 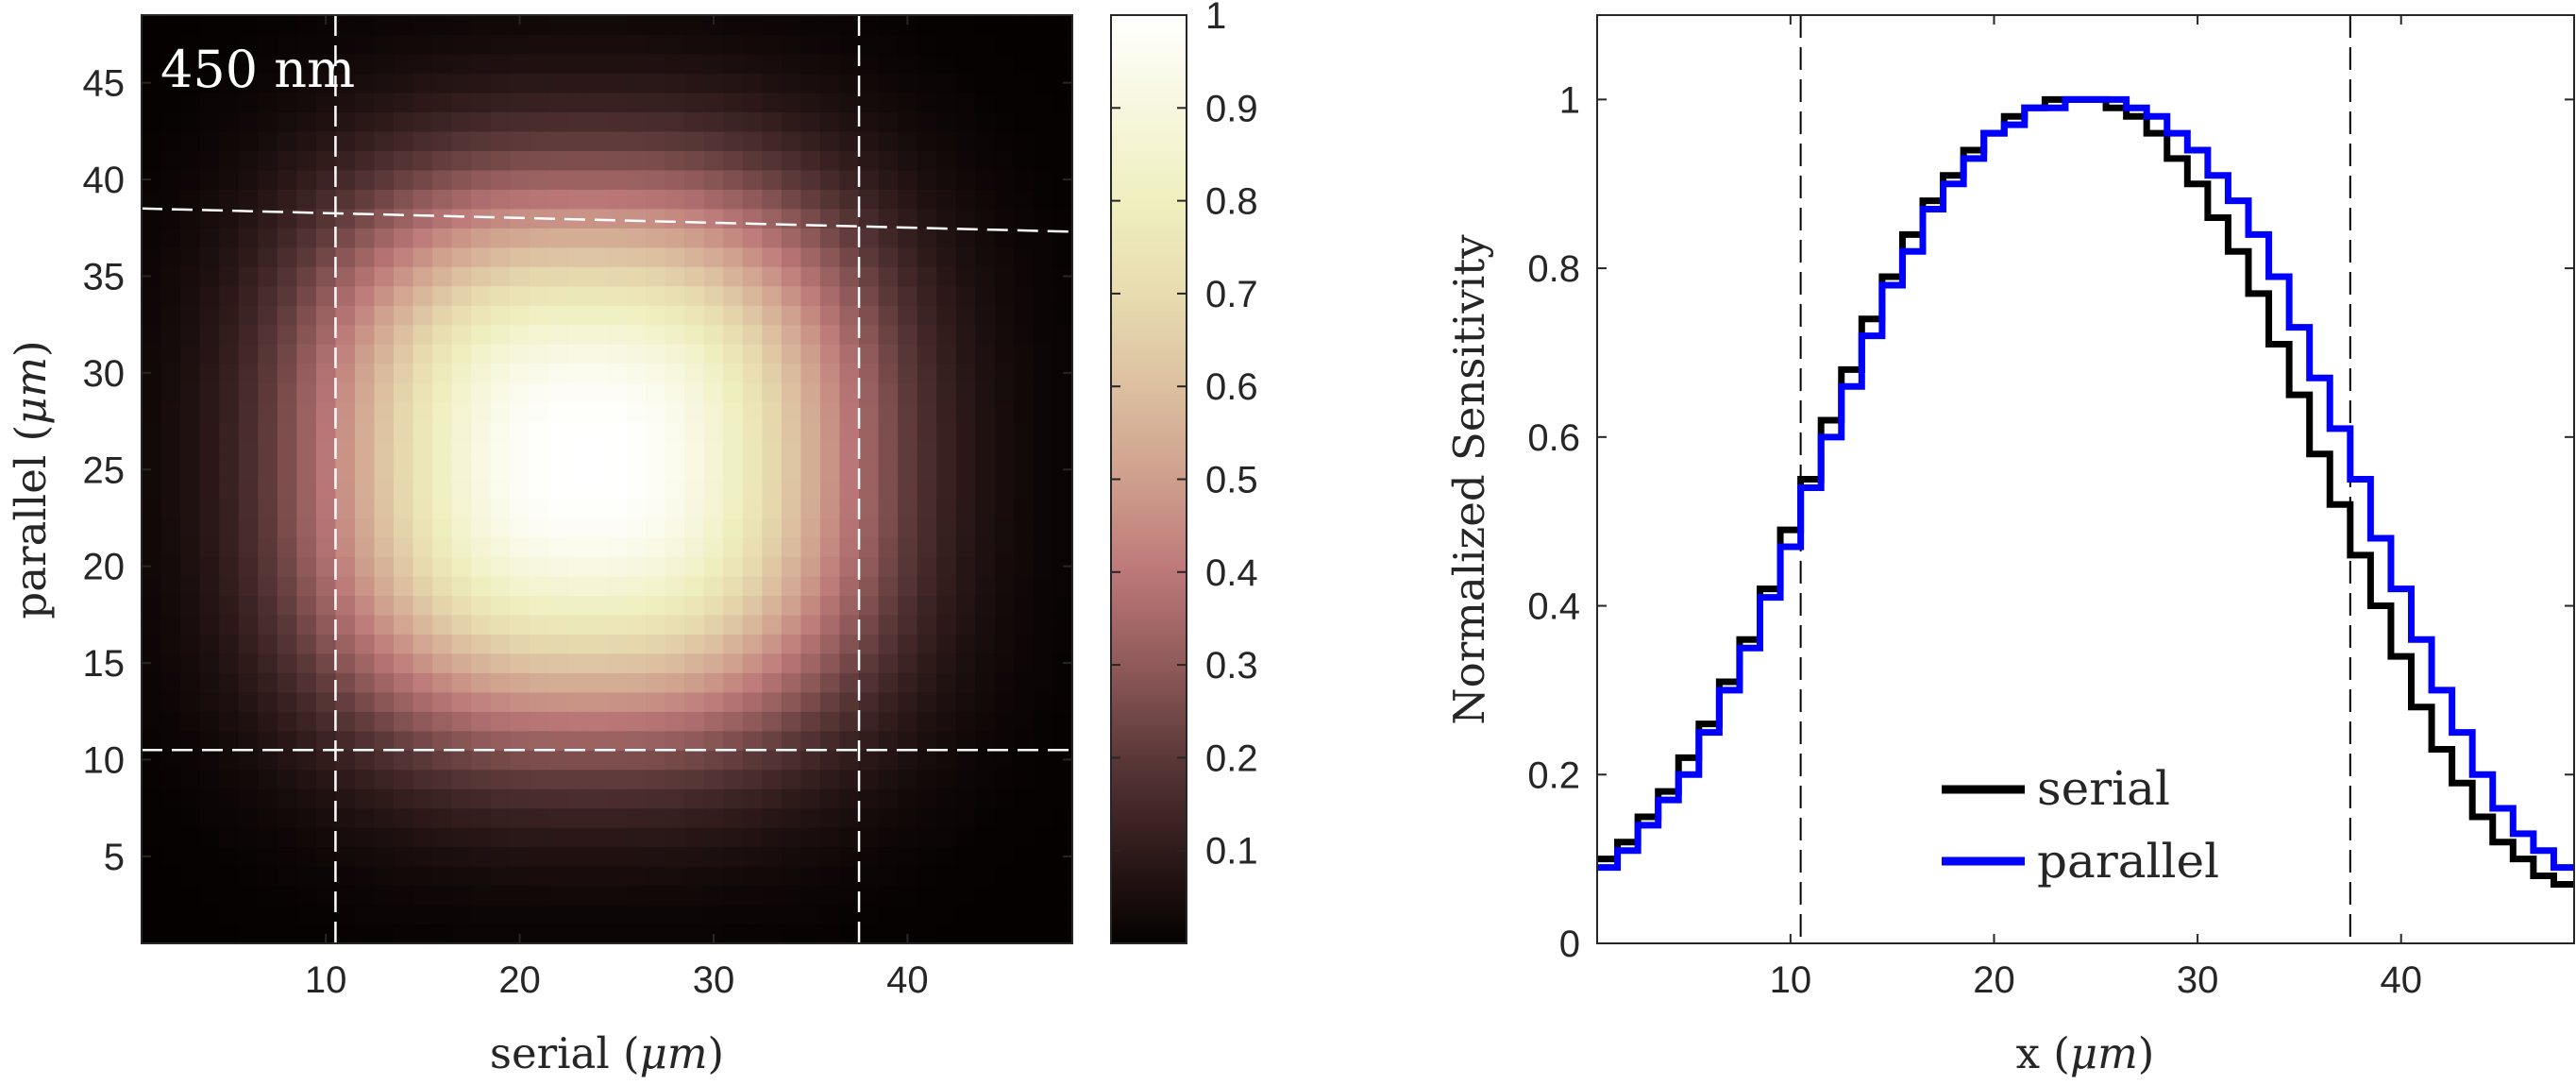 I want to click on colorbar-tick-label: 0.1, so click(x=1231, y=852).